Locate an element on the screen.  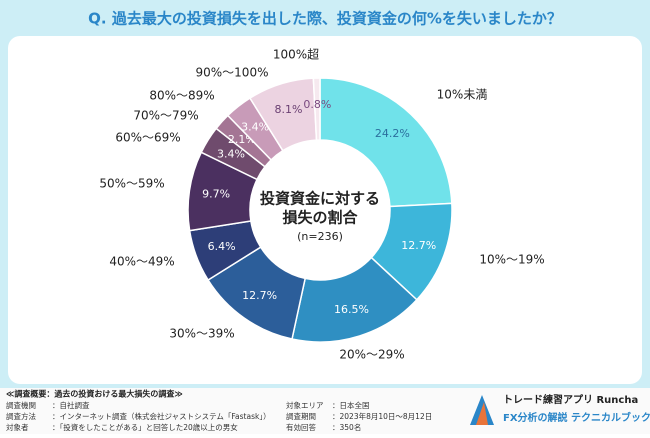
category-label: 10%未満 is located at coordinates (462, 95).